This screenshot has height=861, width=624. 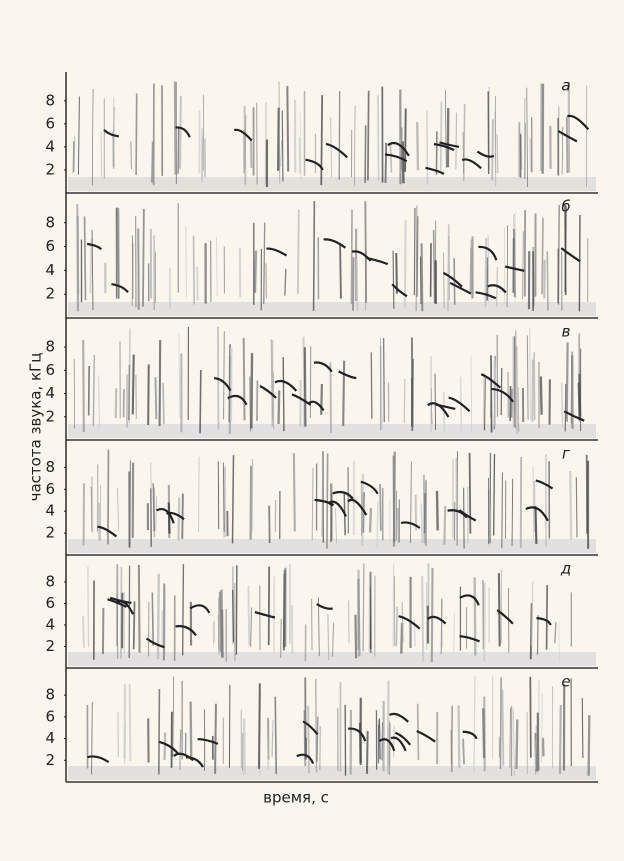 What do you see at coordinates (565, 207) in the screenshot?
I see `panel-label: б` at bounding box center [565, 207].